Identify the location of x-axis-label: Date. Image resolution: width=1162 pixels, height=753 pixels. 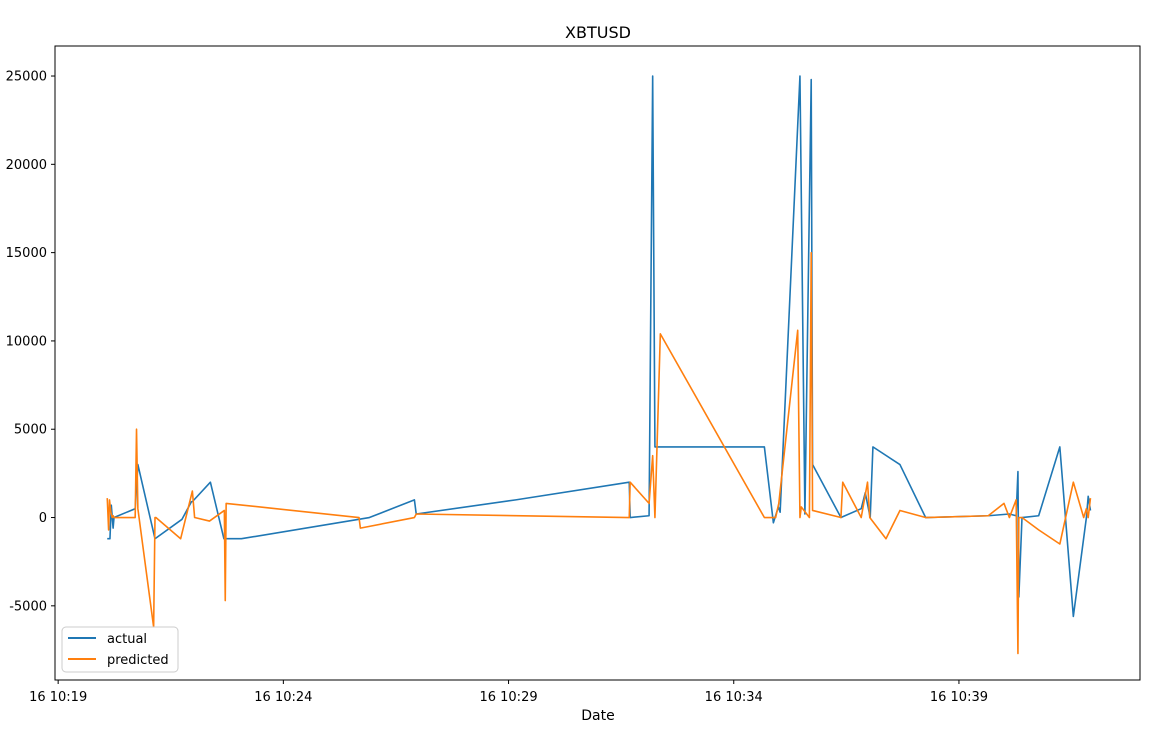
(597, 716).